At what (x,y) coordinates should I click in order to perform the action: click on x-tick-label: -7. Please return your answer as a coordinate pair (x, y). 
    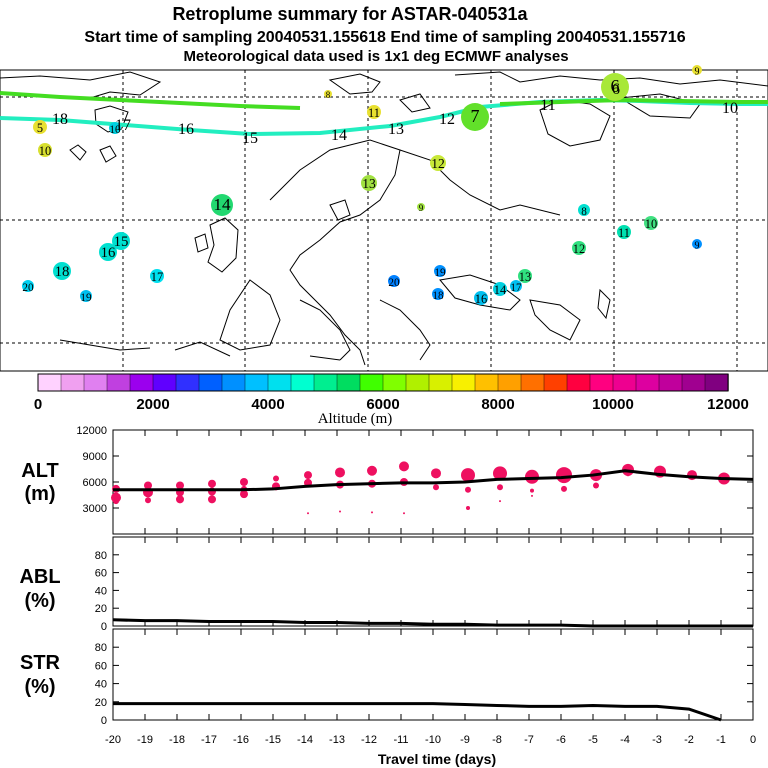
    Looking at the image, I should click on (529, 740).